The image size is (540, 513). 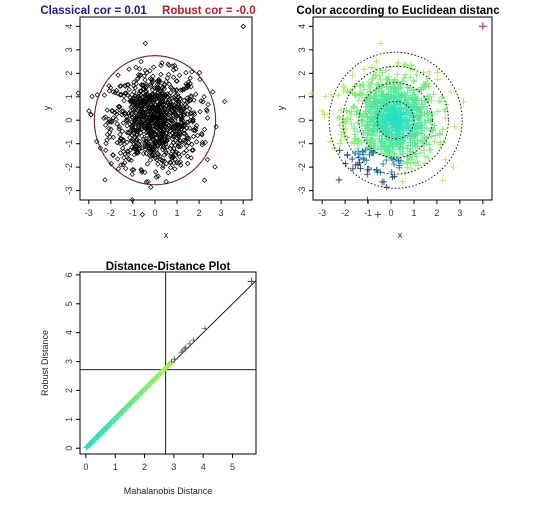 What do you see at coordinates (85, 467) in the screenshot?
I see `panel3-x-tick-label: 0` at bounding box center [85, 467].